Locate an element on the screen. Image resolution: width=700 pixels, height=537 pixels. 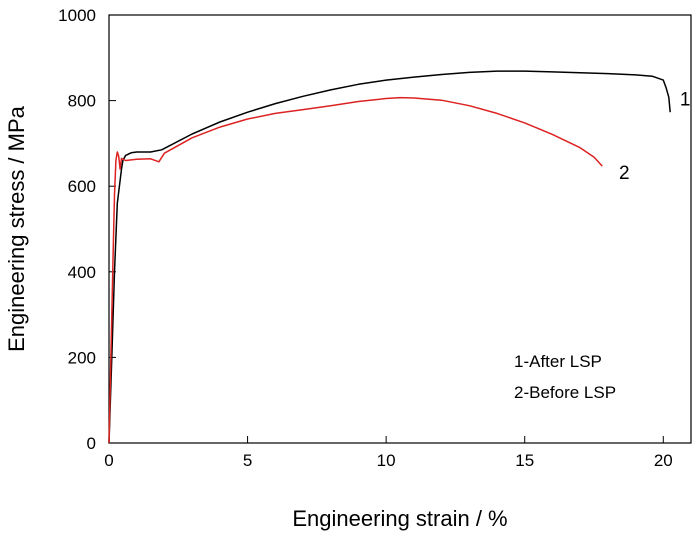
curve-label-2: 2 is located at coordinates (624, 173).